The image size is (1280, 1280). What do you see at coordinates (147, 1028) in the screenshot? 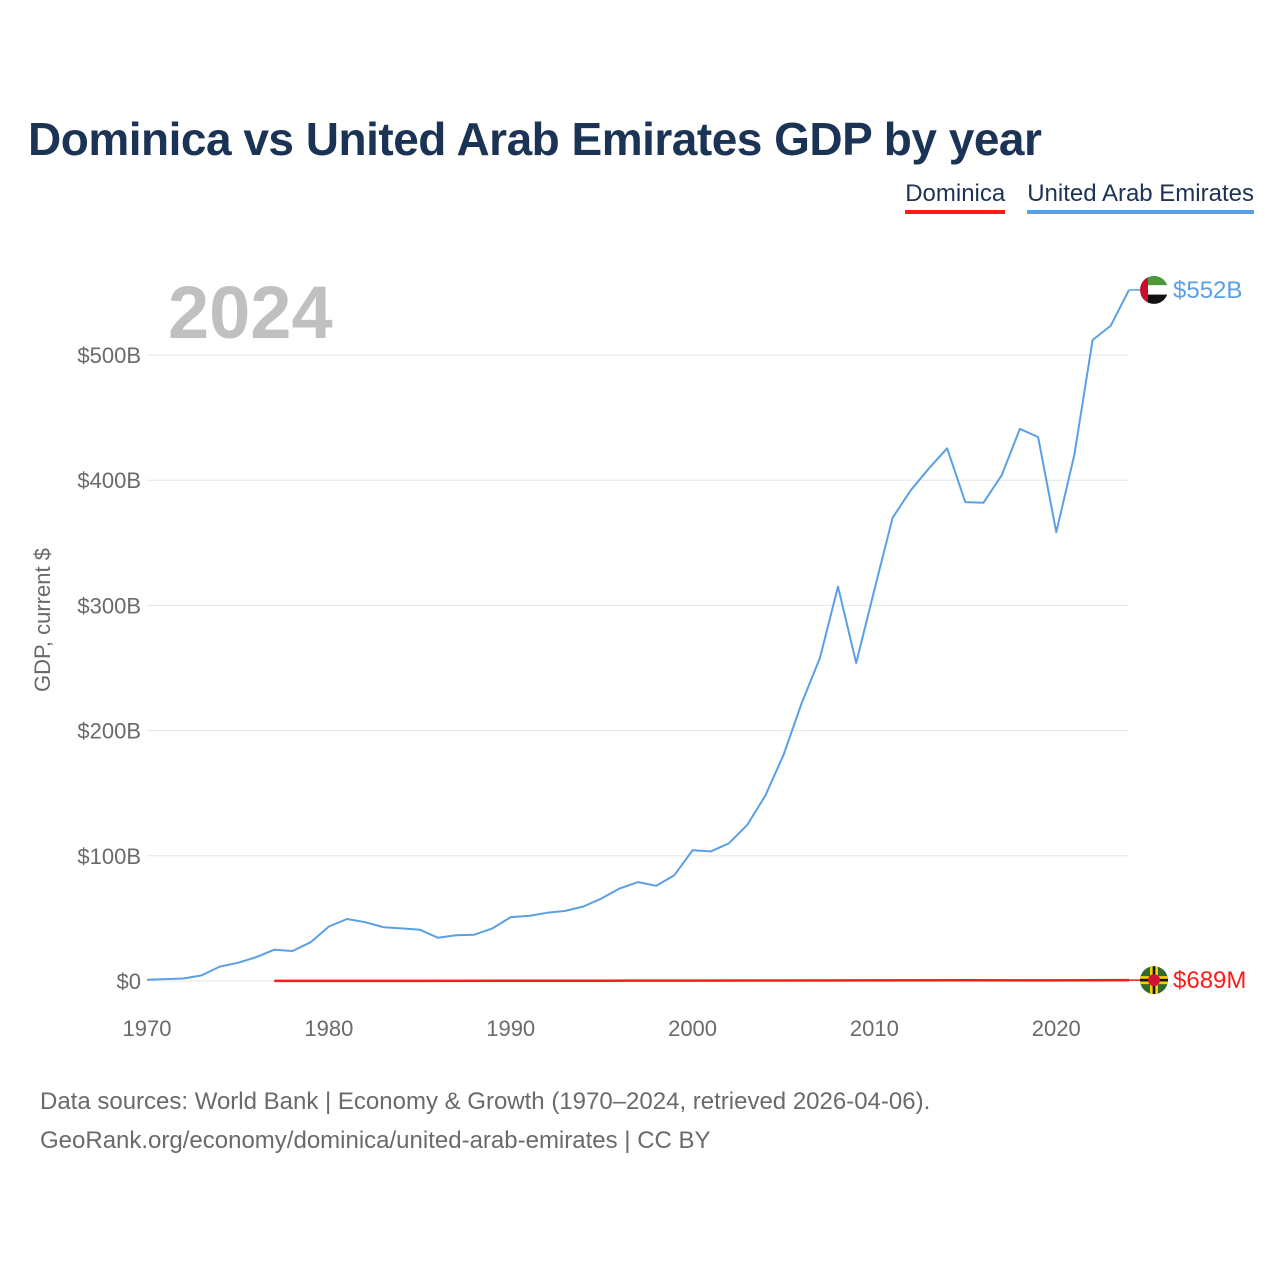
I see `x-tick-label: 1970` at bounding box center [147, 1028].